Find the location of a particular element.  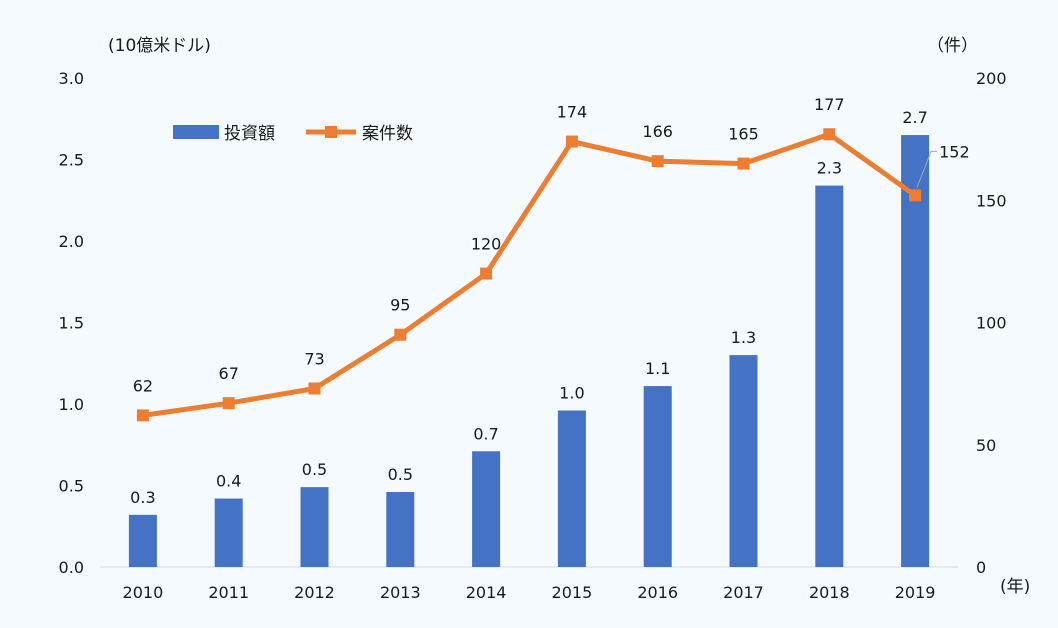

x-tick-label: 2013 is located at coordinates (400, 592).